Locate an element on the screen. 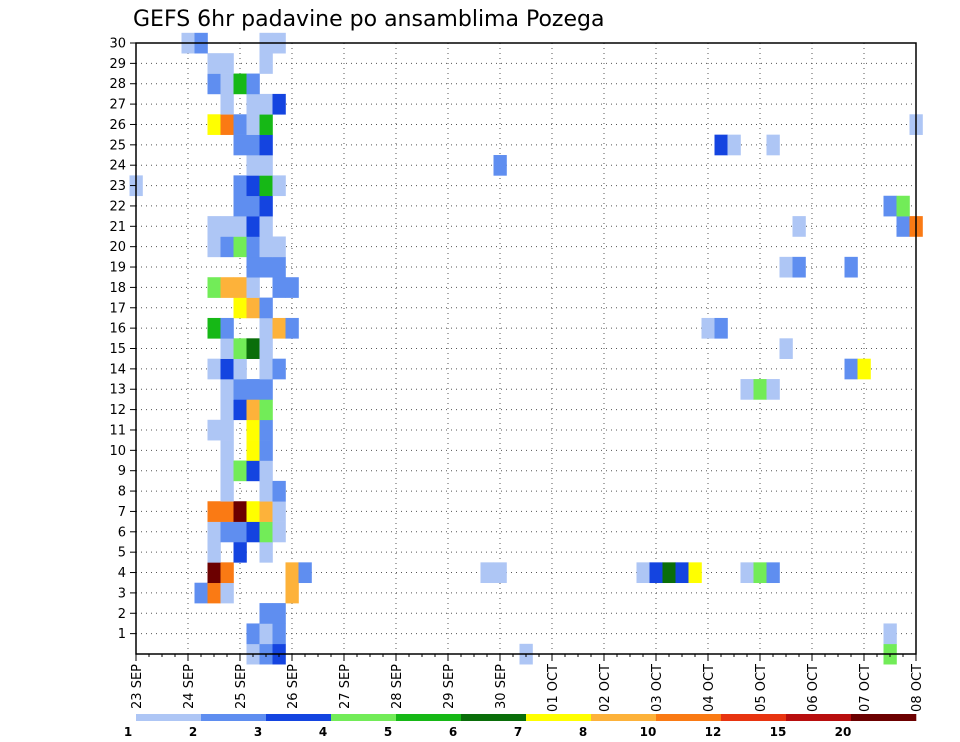  colorbar-label: 15 is located at coordinates (778, 732).